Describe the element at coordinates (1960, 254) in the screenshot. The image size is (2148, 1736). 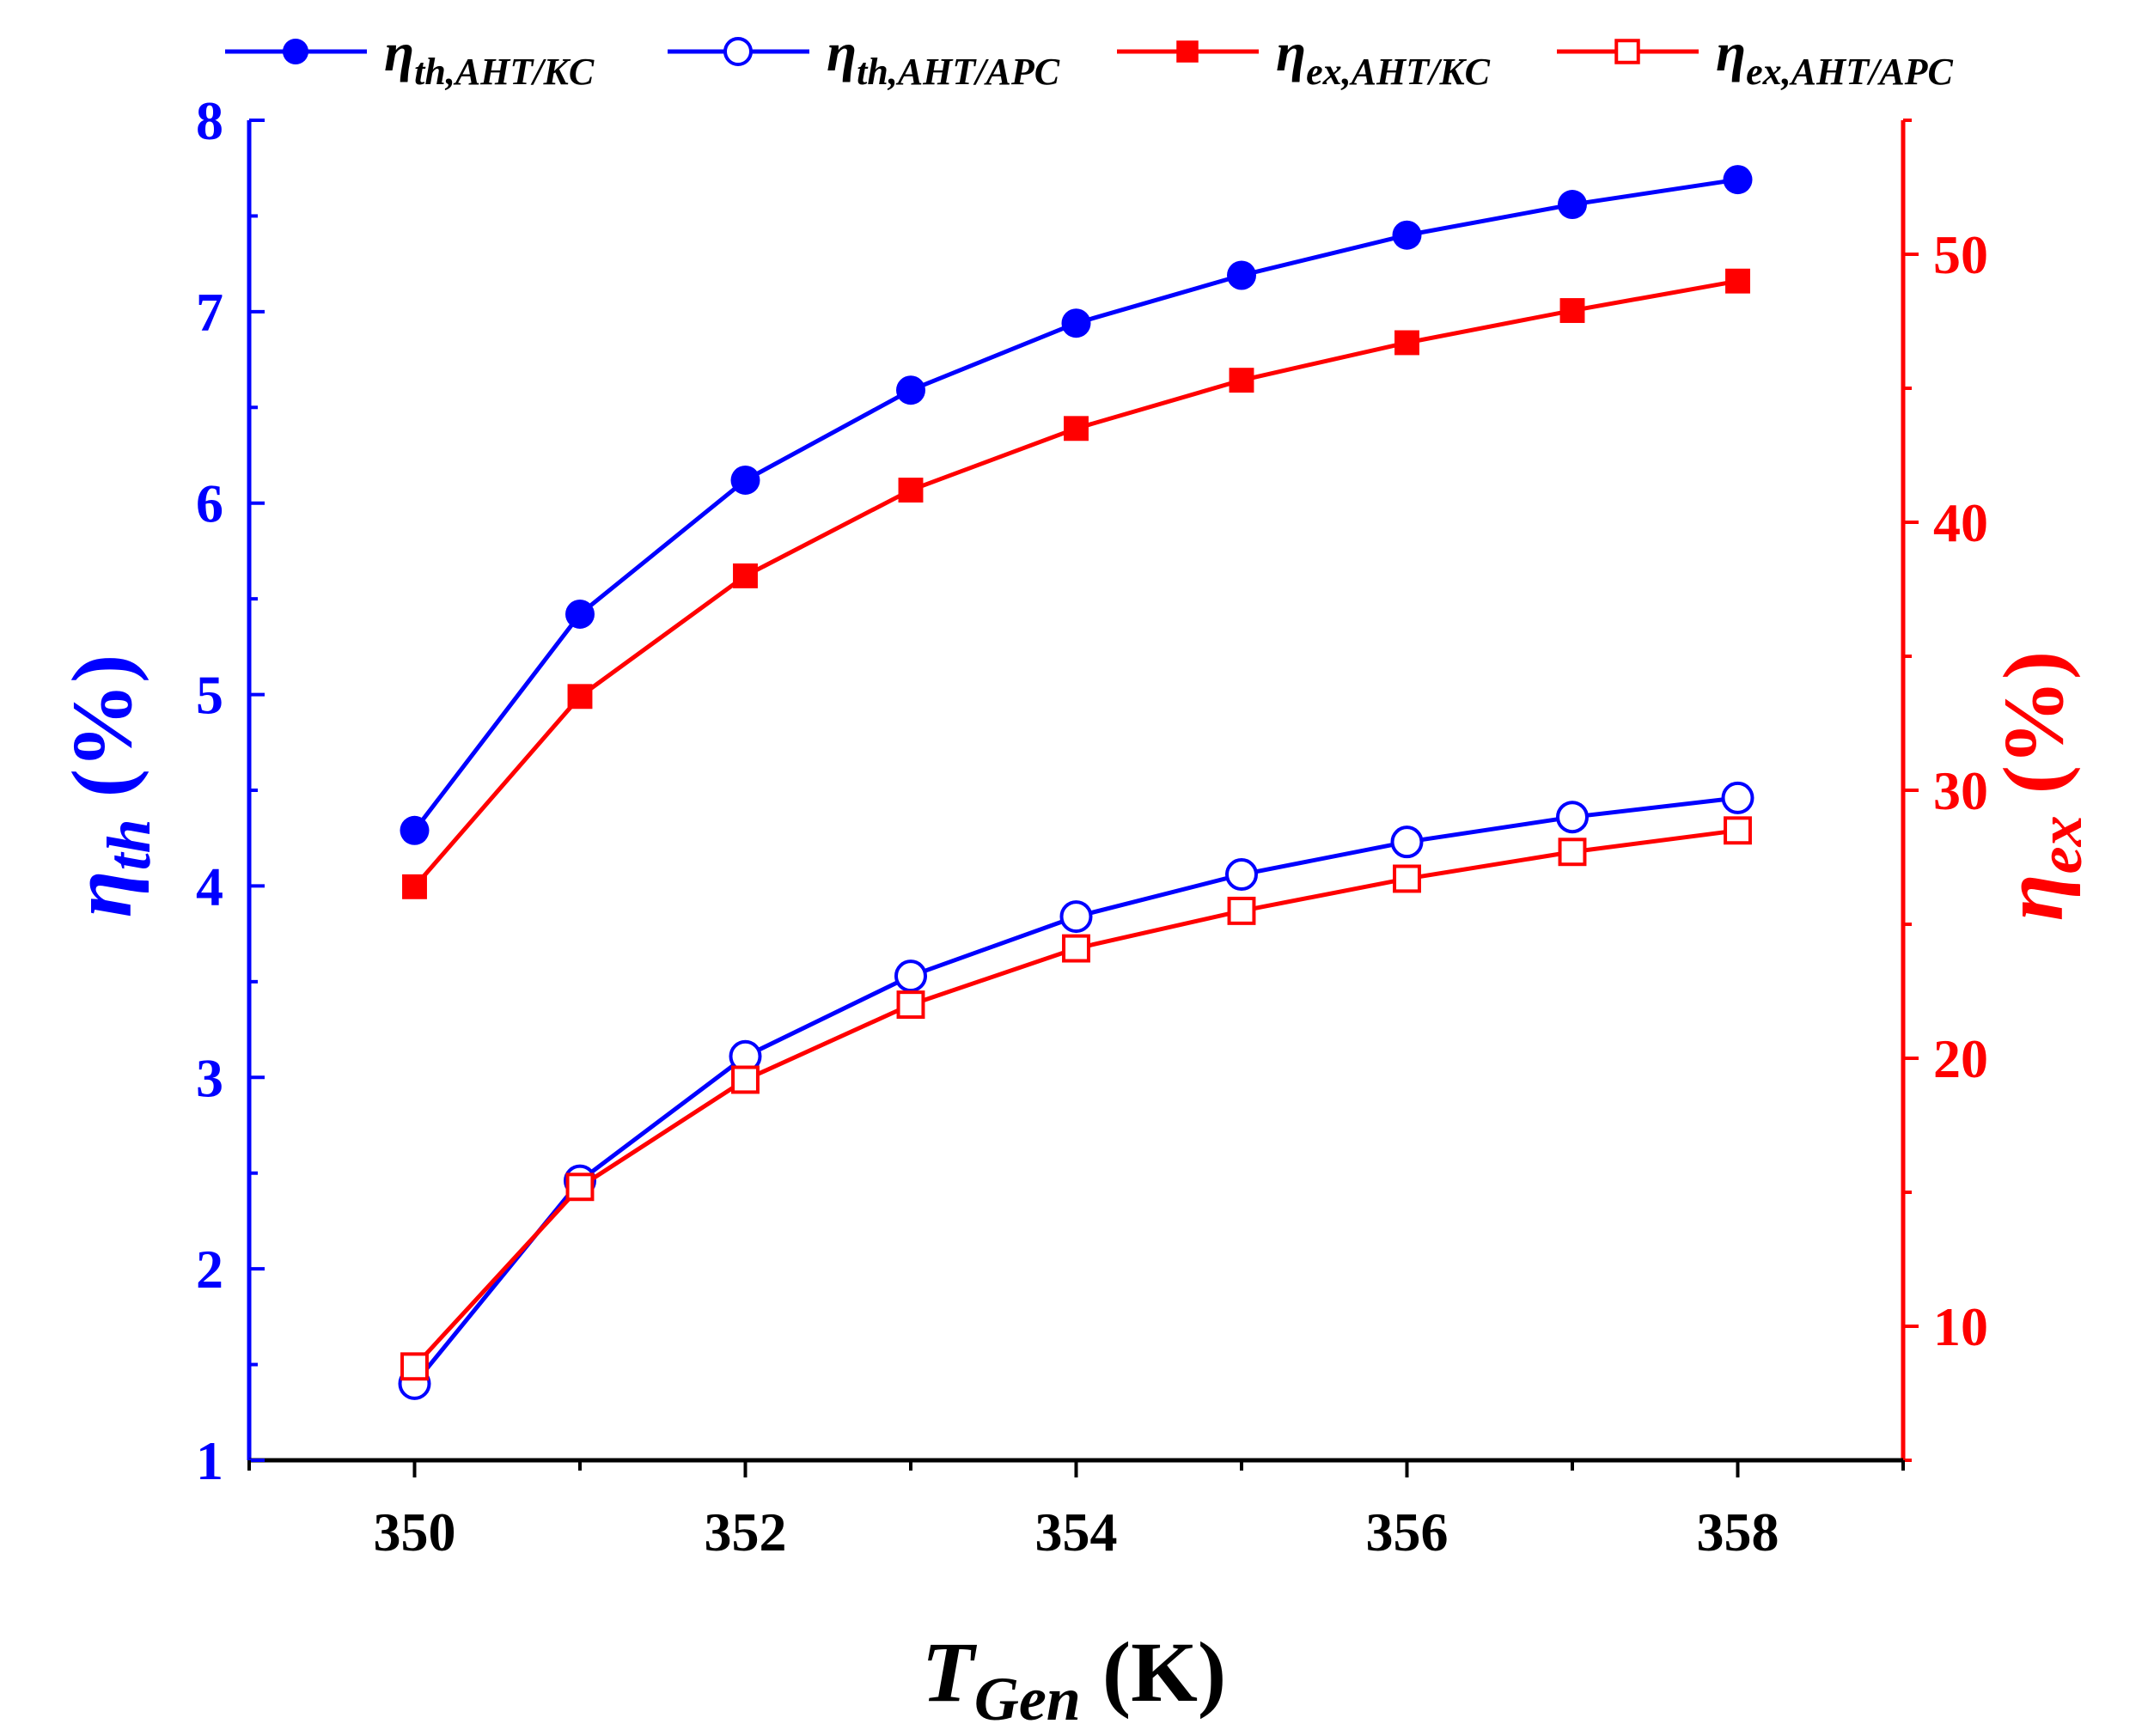
I see `y-right-tick-label: 50` at that location.